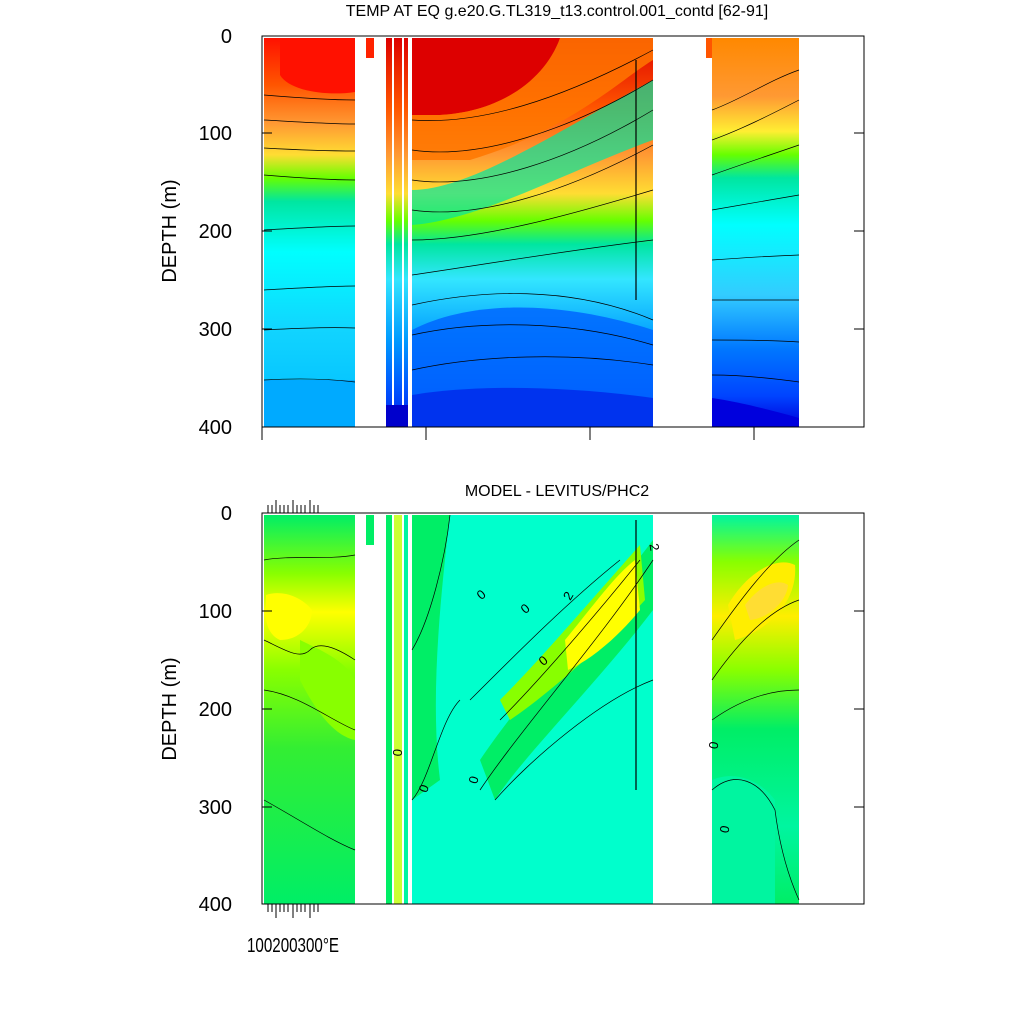 The image size is (1024, 1024). Describe the element at coordinates (215, 134) in the screenshot. I see `top-y-tick-label: 100` at that location.